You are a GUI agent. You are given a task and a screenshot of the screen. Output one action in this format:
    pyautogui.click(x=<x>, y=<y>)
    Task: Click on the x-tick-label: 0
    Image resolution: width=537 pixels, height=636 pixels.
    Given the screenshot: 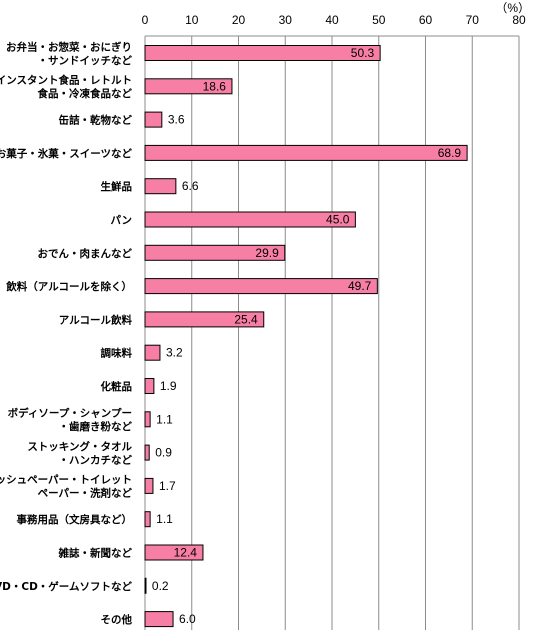 What is the action you would take?
    pyautogui.click(x=145, y=20)
    